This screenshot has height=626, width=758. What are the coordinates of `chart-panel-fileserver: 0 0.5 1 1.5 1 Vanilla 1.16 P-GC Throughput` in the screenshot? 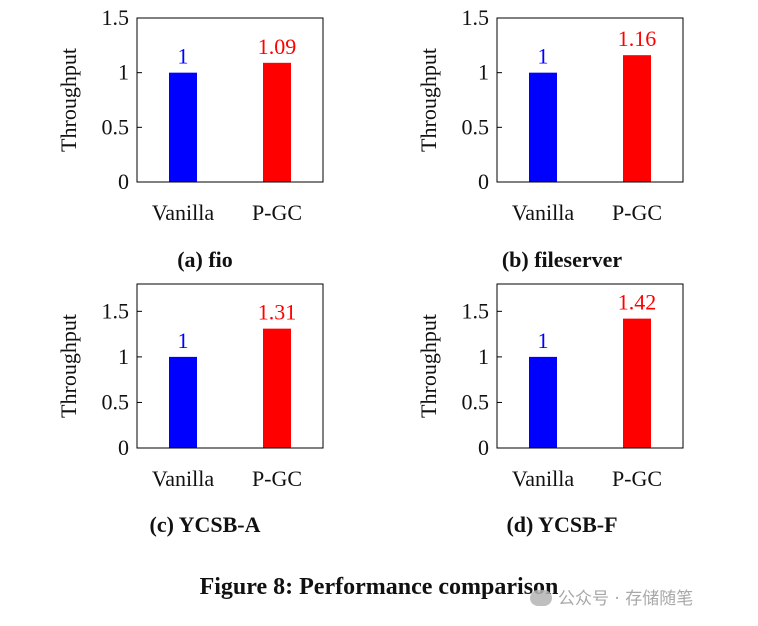 It's located at (550, 115).